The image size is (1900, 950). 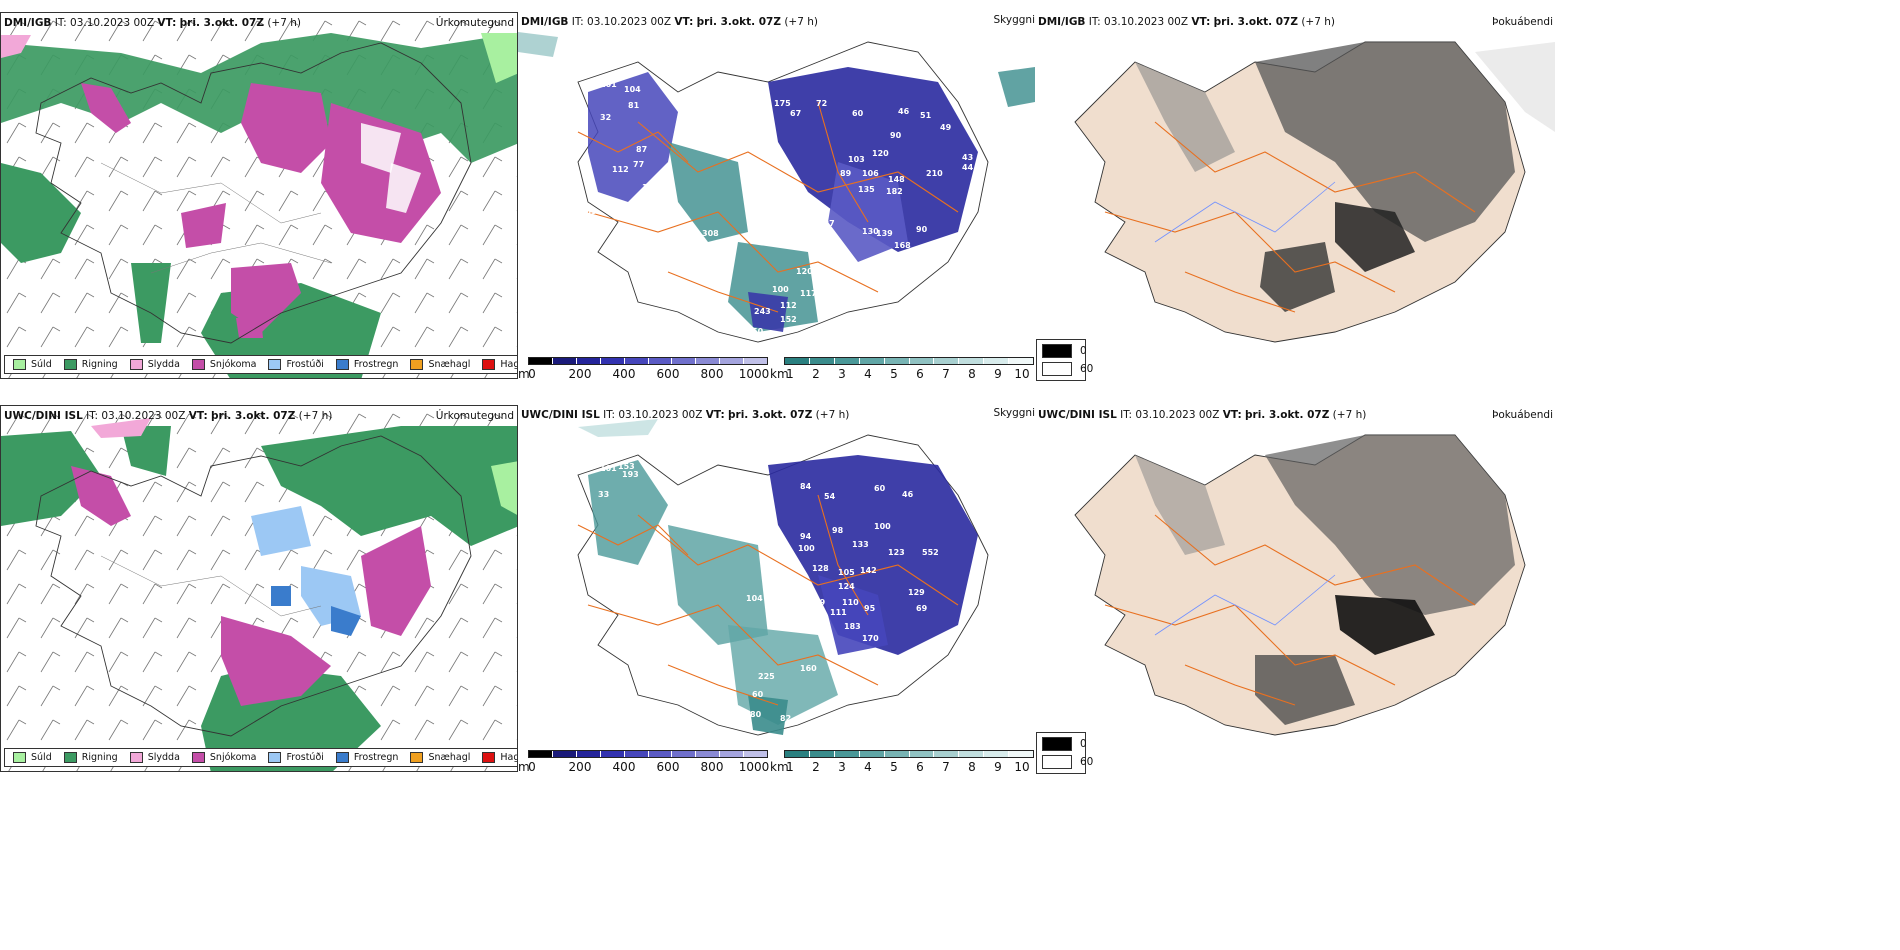 What do you see at coordinates (838, 612) in the screenshot?
I see `cloud-label: 111` at bounding box center [838, 612].